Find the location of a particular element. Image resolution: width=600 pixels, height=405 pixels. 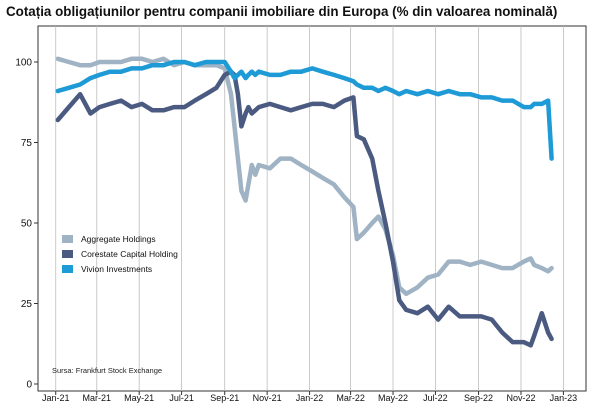

legend-label: Vivion Investments is located at coordinates (116, 269).